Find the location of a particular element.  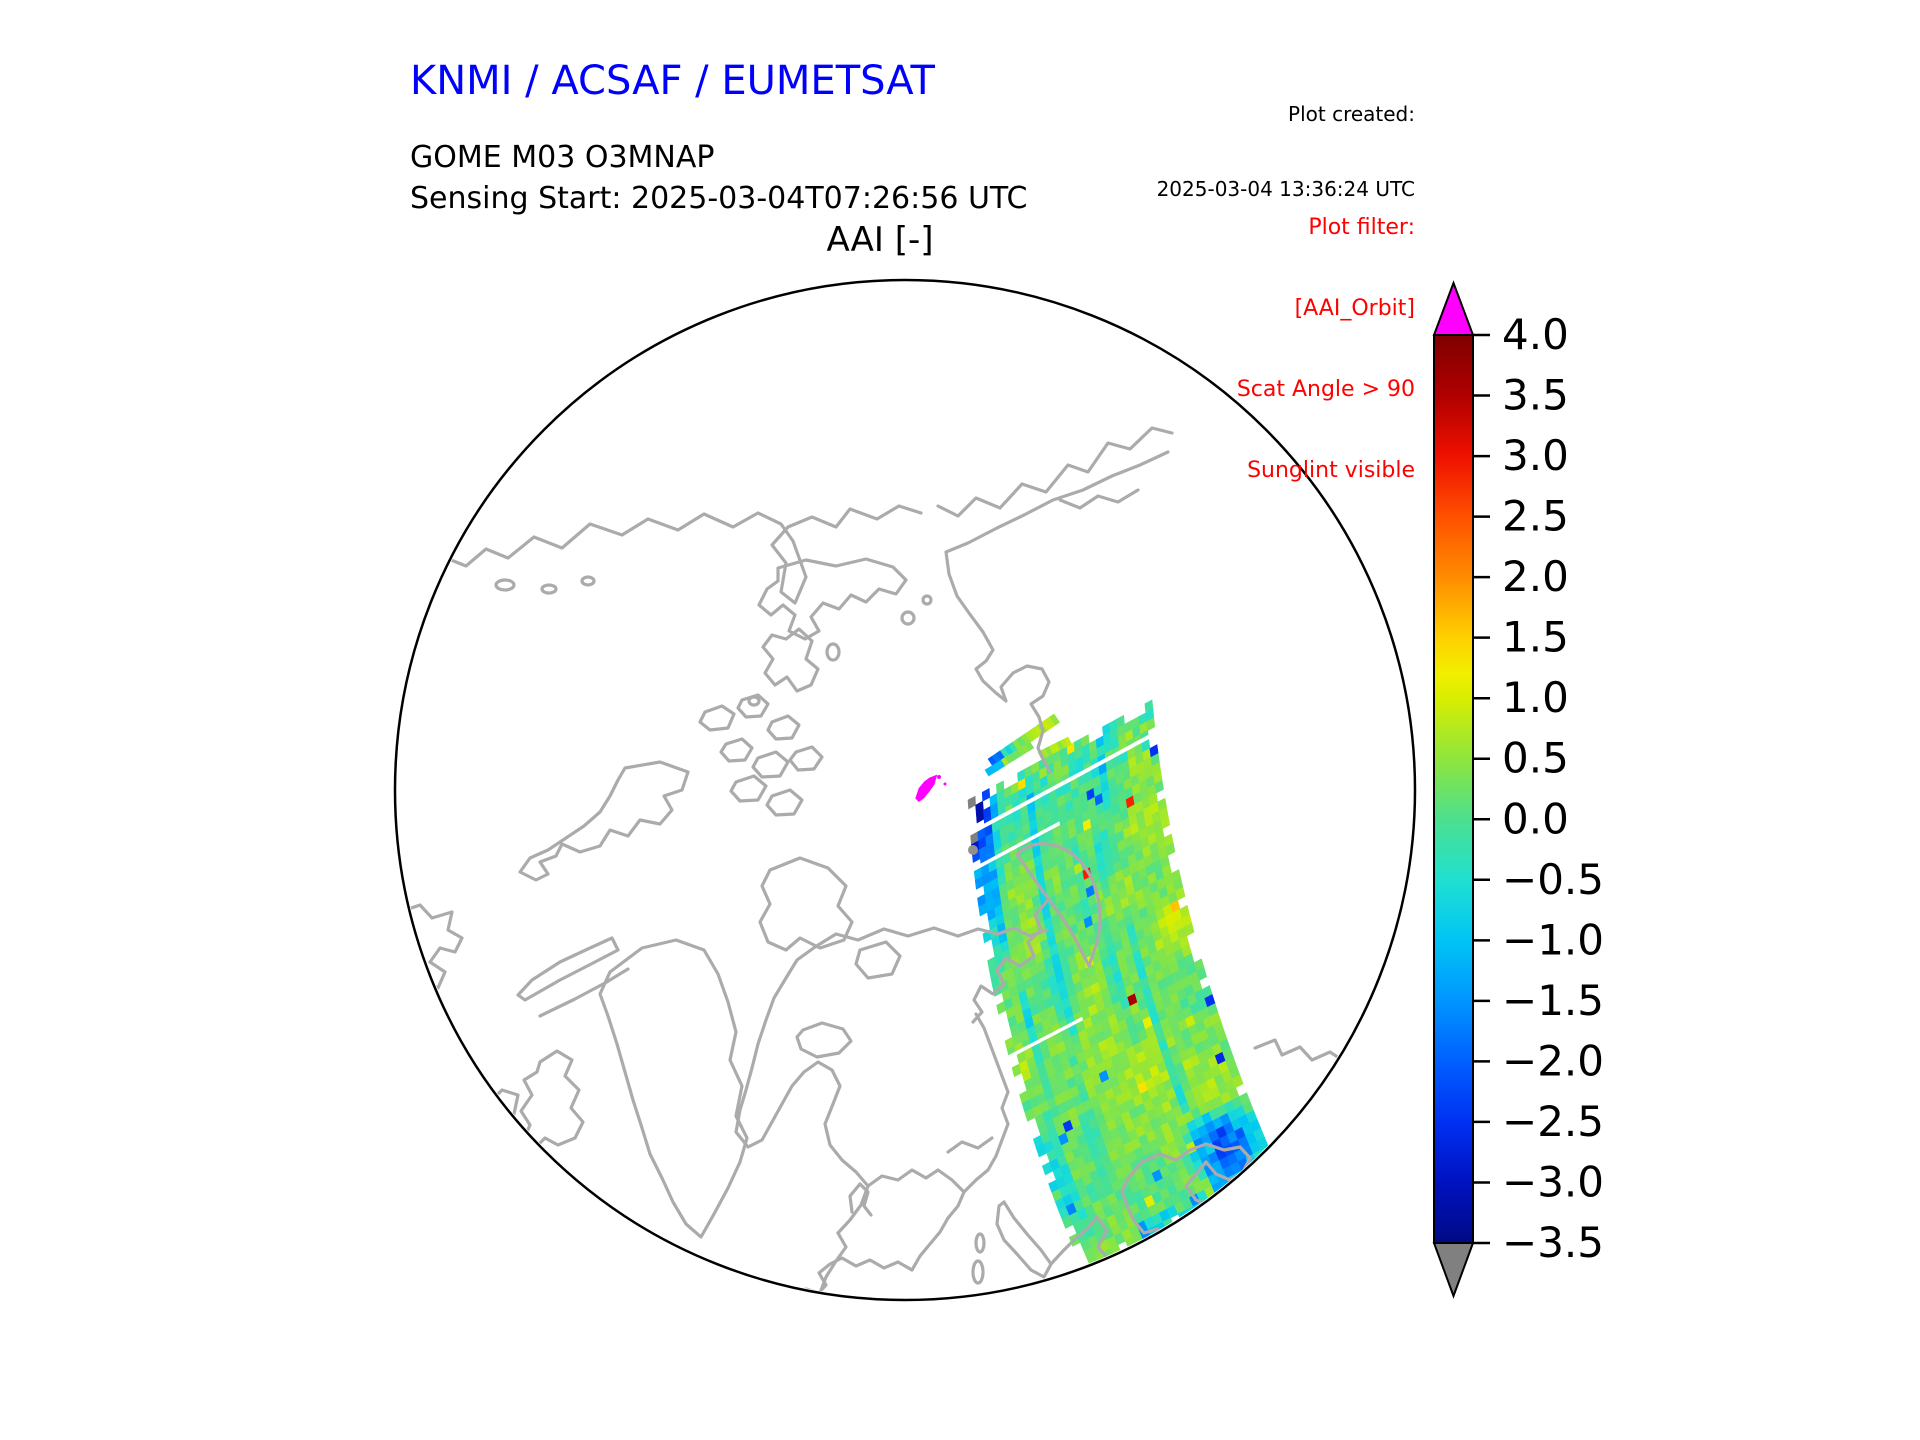

colorbar-gradient-bar is located at coordinates (1453, 789).